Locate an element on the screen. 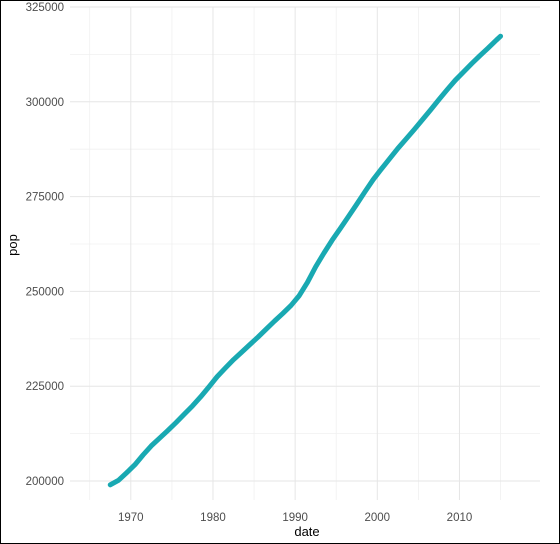 The width and height of the screenshot is (560, 544). y-tick-label: 325000 is located at coordinates (45, 8).